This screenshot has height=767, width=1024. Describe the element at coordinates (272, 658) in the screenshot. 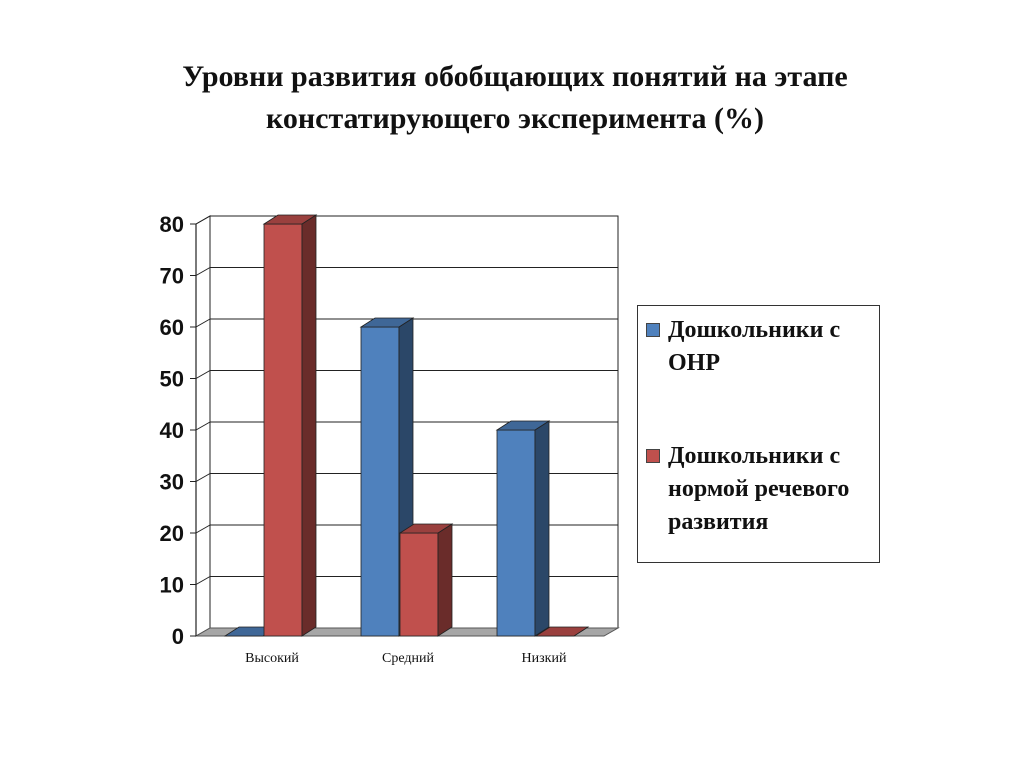

I see `x-tick-label: Высокий` at that location.